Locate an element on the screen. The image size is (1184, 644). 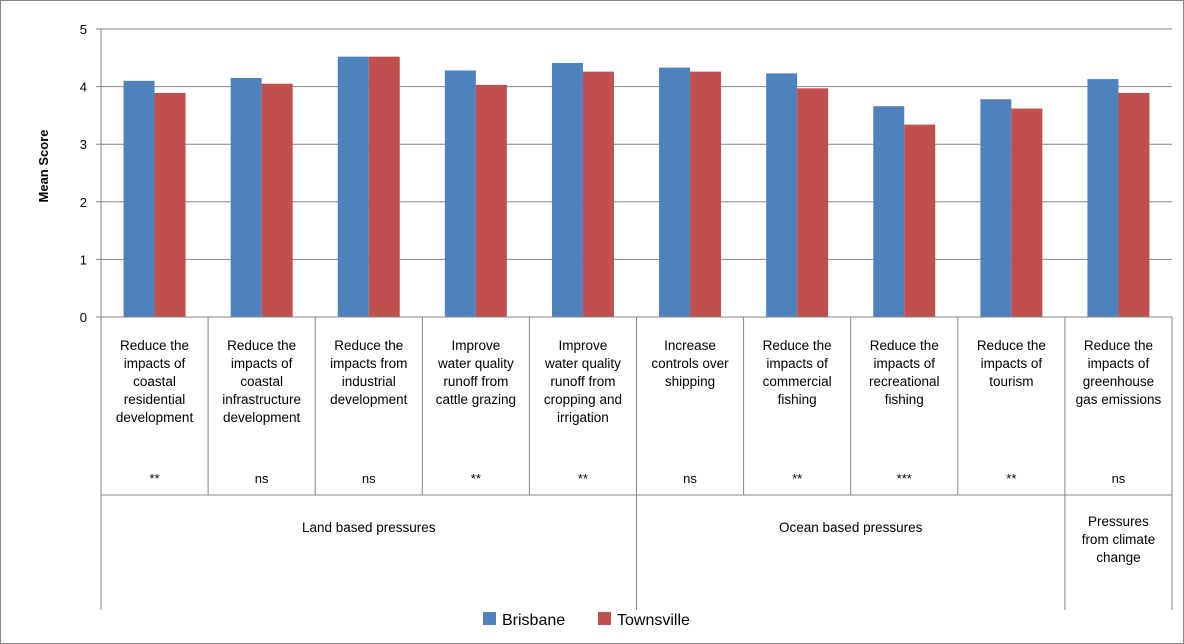
y-tick-label: 1 is located at coordinates (83, 259).